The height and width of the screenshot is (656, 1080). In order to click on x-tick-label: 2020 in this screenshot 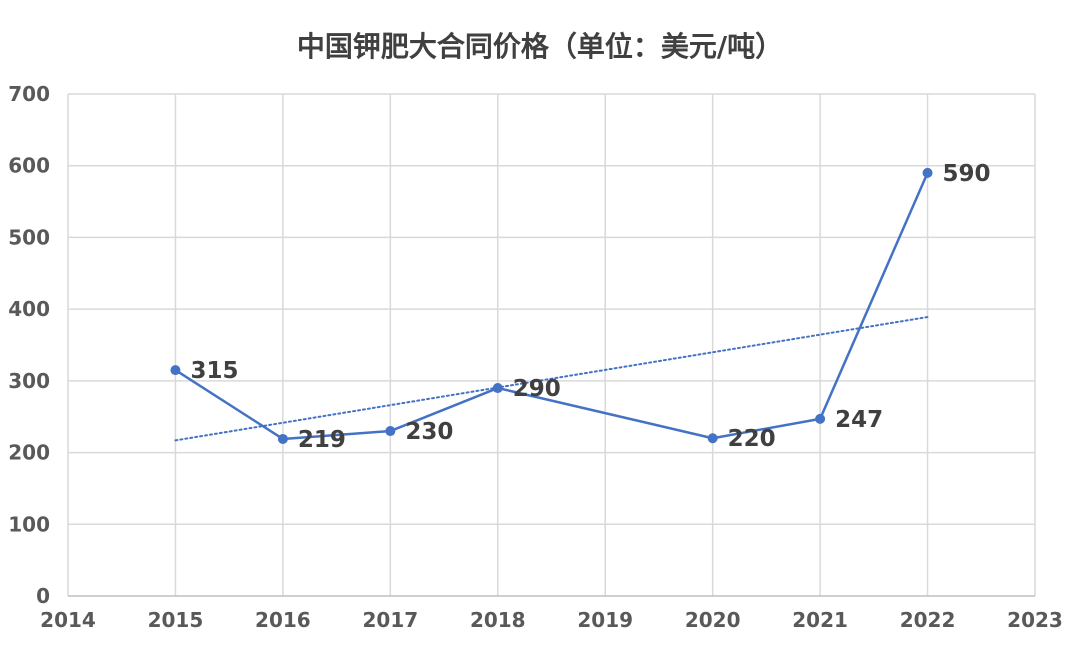, I will do `click(713, 620)`.